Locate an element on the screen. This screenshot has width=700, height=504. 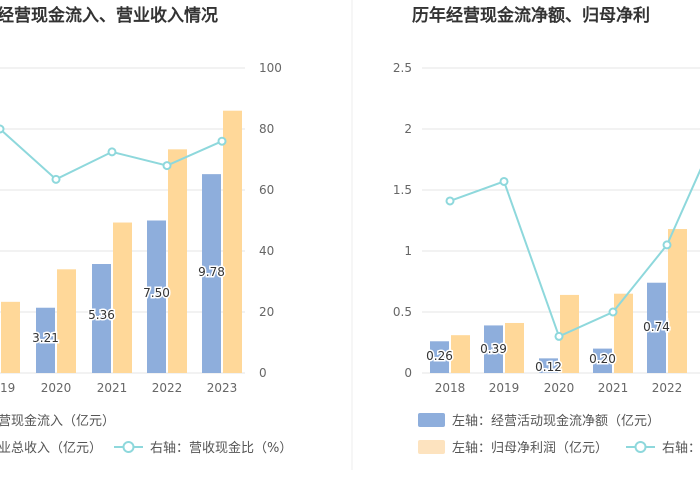
chart1-x-tick-label: 2021 is located at coordinates (112, 388).